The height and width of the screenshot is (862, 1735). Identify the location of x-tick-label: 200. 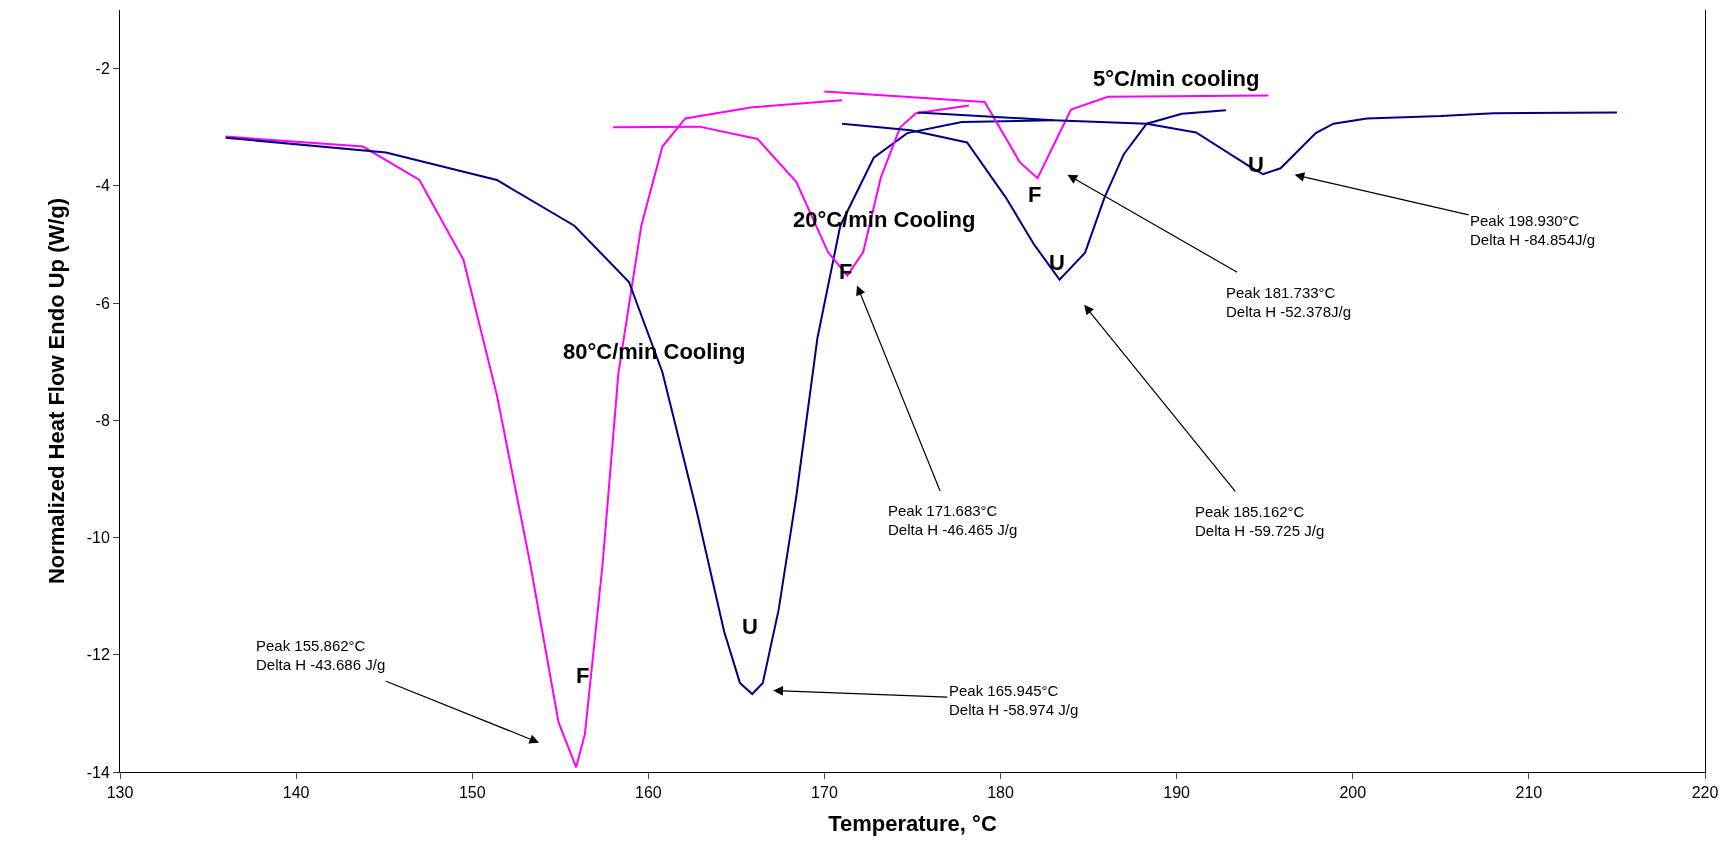
(1353, 793).